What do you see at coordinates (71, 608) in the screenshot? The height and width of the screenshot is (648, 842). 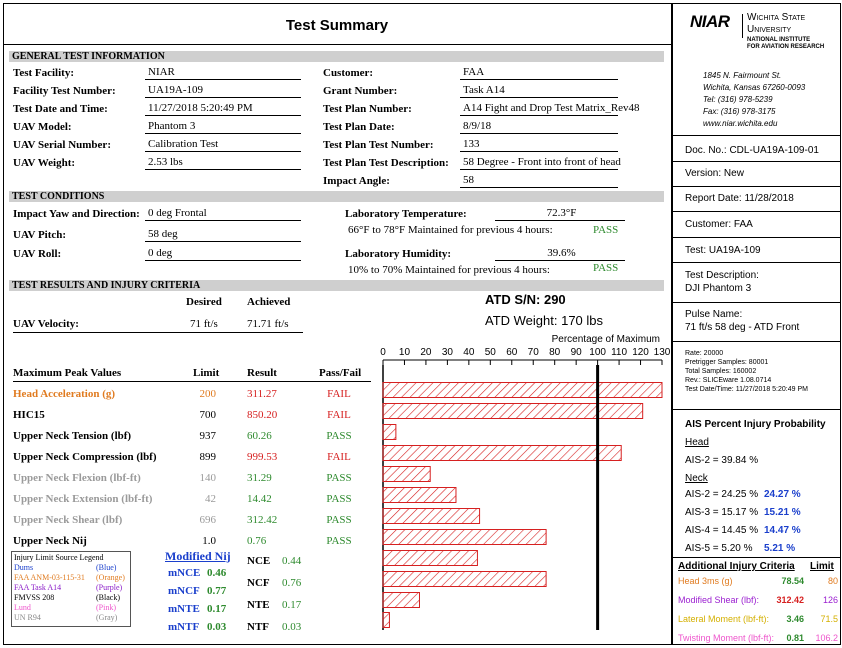 I see `legend-entry: Lund (Pink)` at bounding box center [71, 608].